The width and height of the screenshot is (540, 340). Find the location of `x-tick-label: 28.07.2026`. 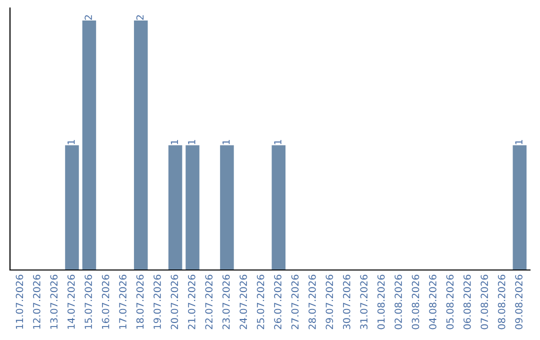

x-tick-label: 28.07.2026 is located at coordinates (312, 302).